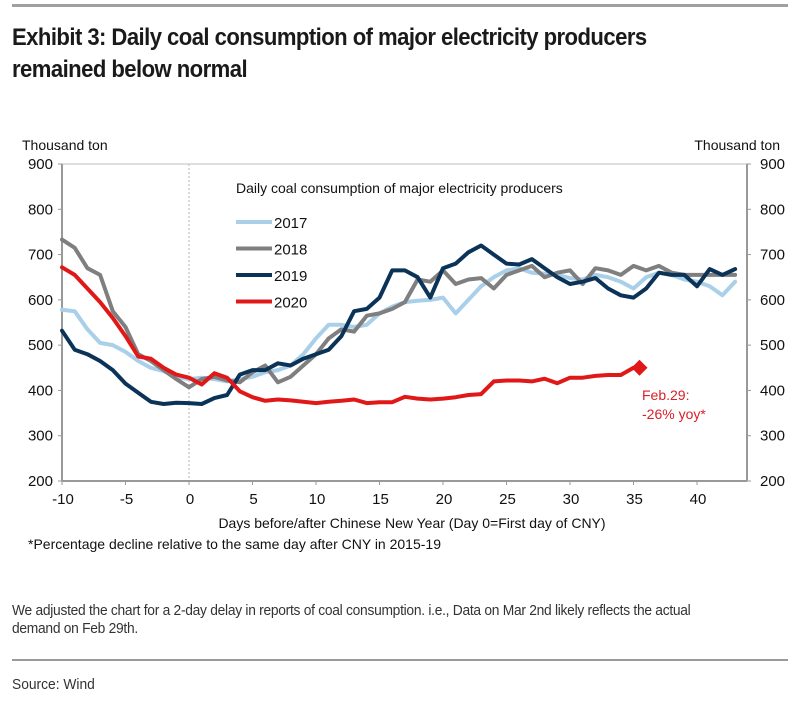 The image size is (800, 704). Describe the element at coordinates (772, 164) in the screenshot. I see `y-tick-label-right: 900` at that location.